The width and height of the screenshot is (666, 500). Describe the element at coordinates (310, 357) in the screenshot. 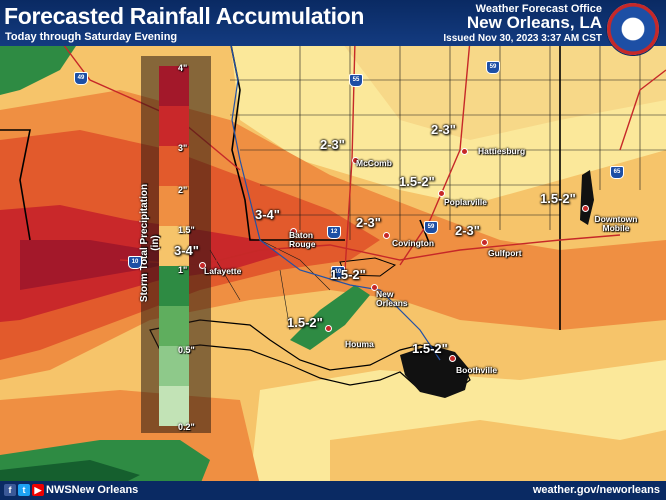

I see `coastline` at that location.